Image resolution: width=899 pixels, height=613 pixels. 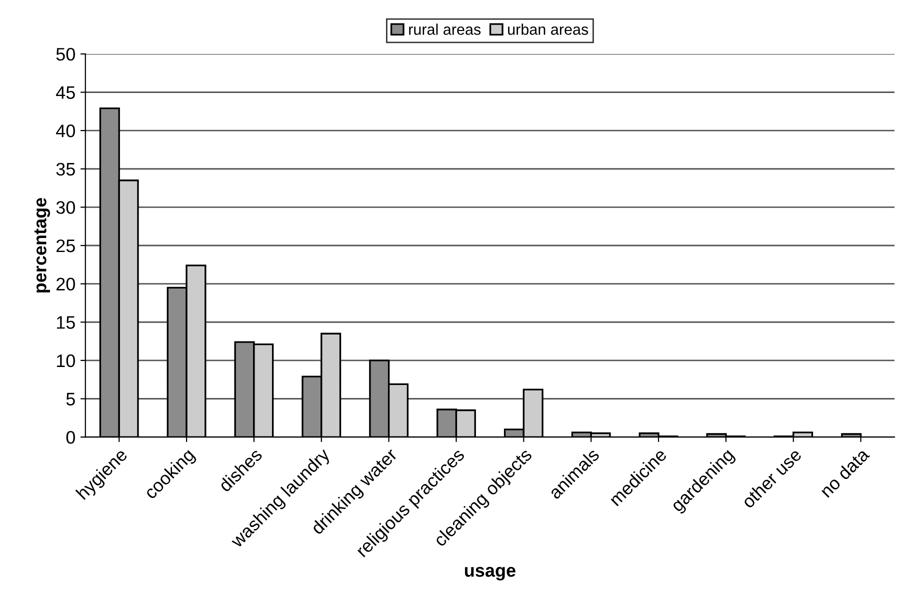 I want to click on legend-label: rural areas, so click(x=445, y=29).